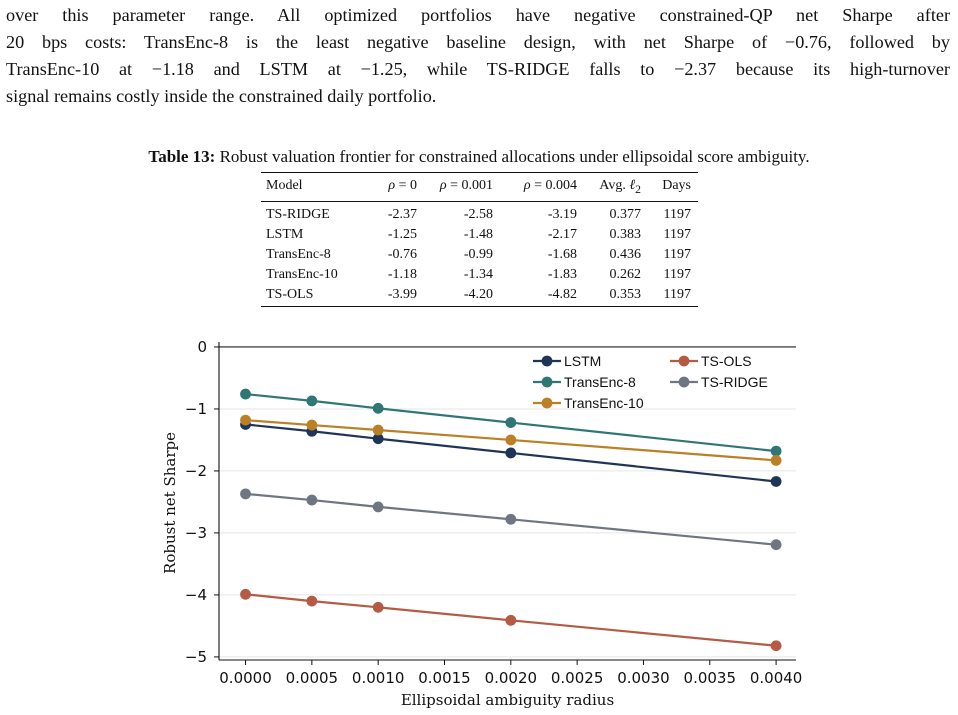 The height and width of the screenshot is (715, 958). What do you see at coordinates (378, 678) in the screenshot?
I see `x-tick-label: 0.0010` at bounding box center [378, 678].